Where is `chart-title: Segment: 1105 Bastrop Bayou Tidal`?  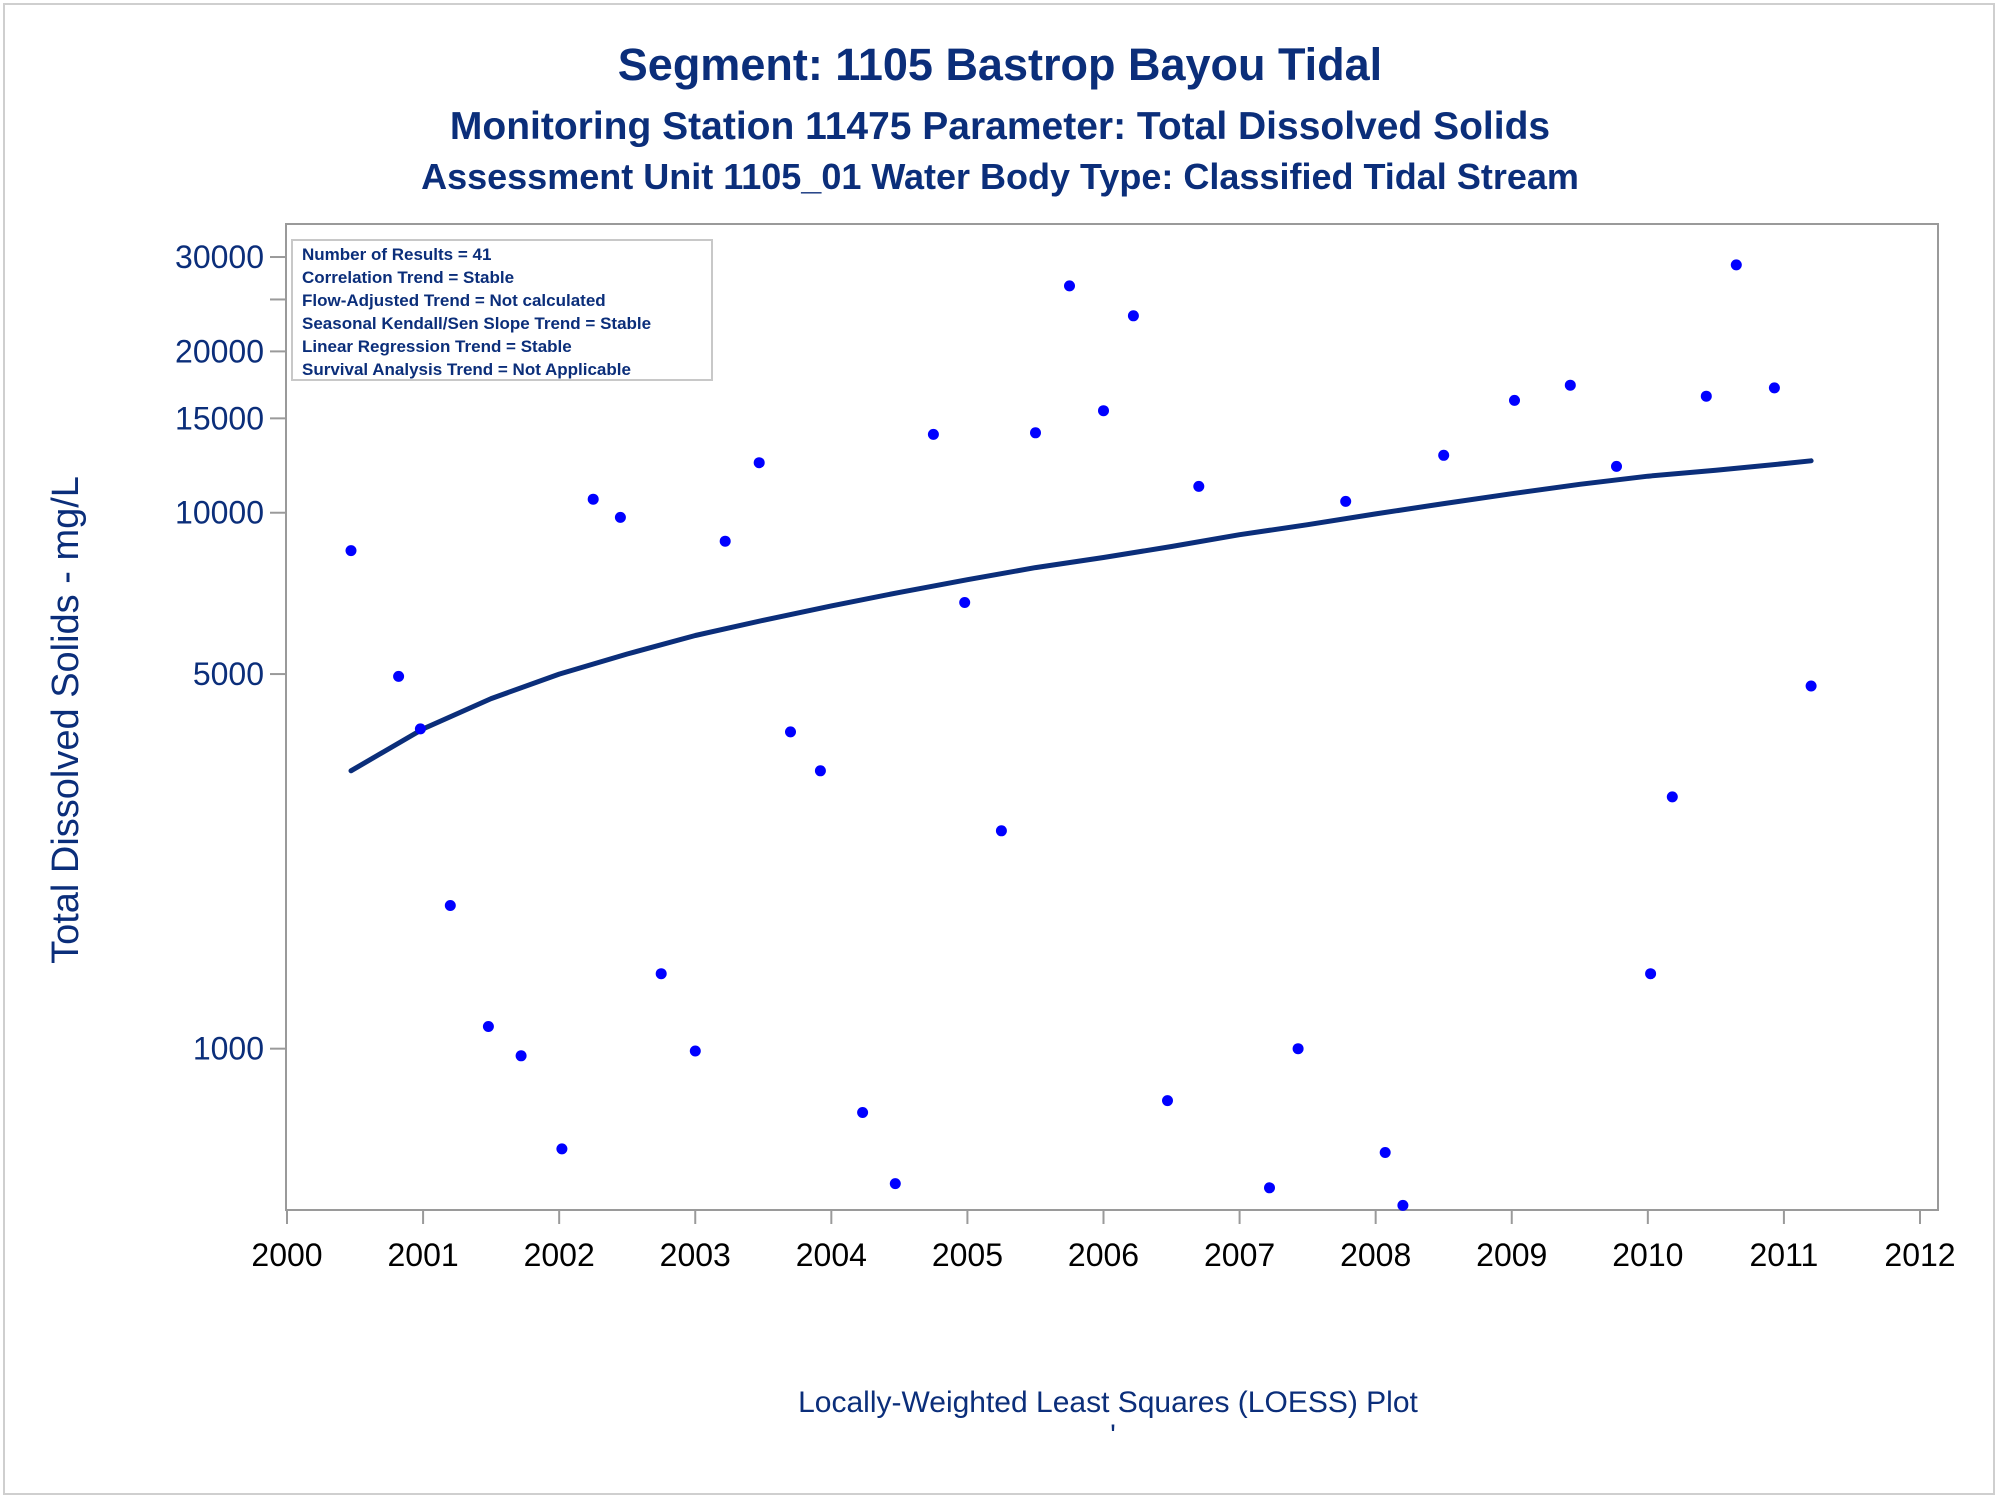 chart-title: Segment: 1105 Bastrop Bayou Tidal is located at coordinates (1000, 64).